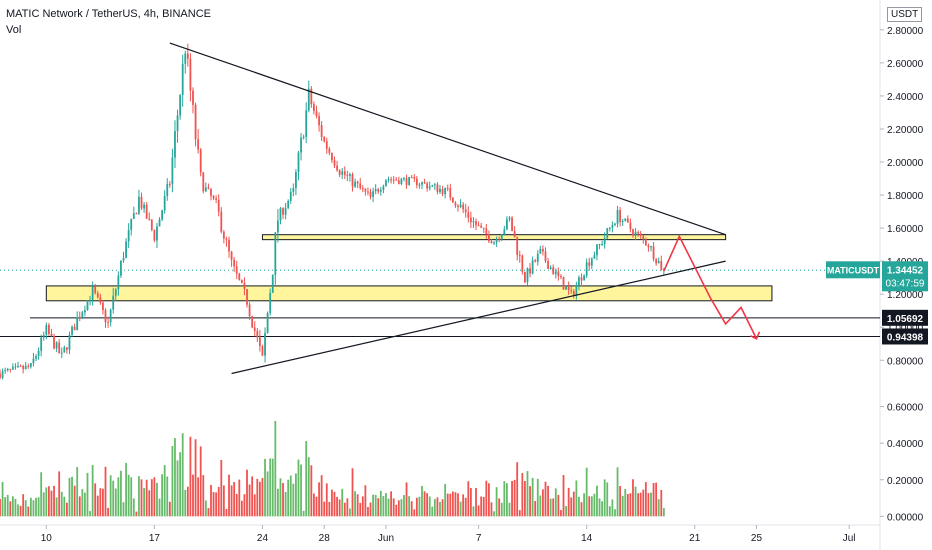 The width and height of the screenshot is (932, 550). What do you see at coordinates (905, 64) in the screenshot?
I see `price-tick-label: 2.60000` at bounding box center [905, 64].